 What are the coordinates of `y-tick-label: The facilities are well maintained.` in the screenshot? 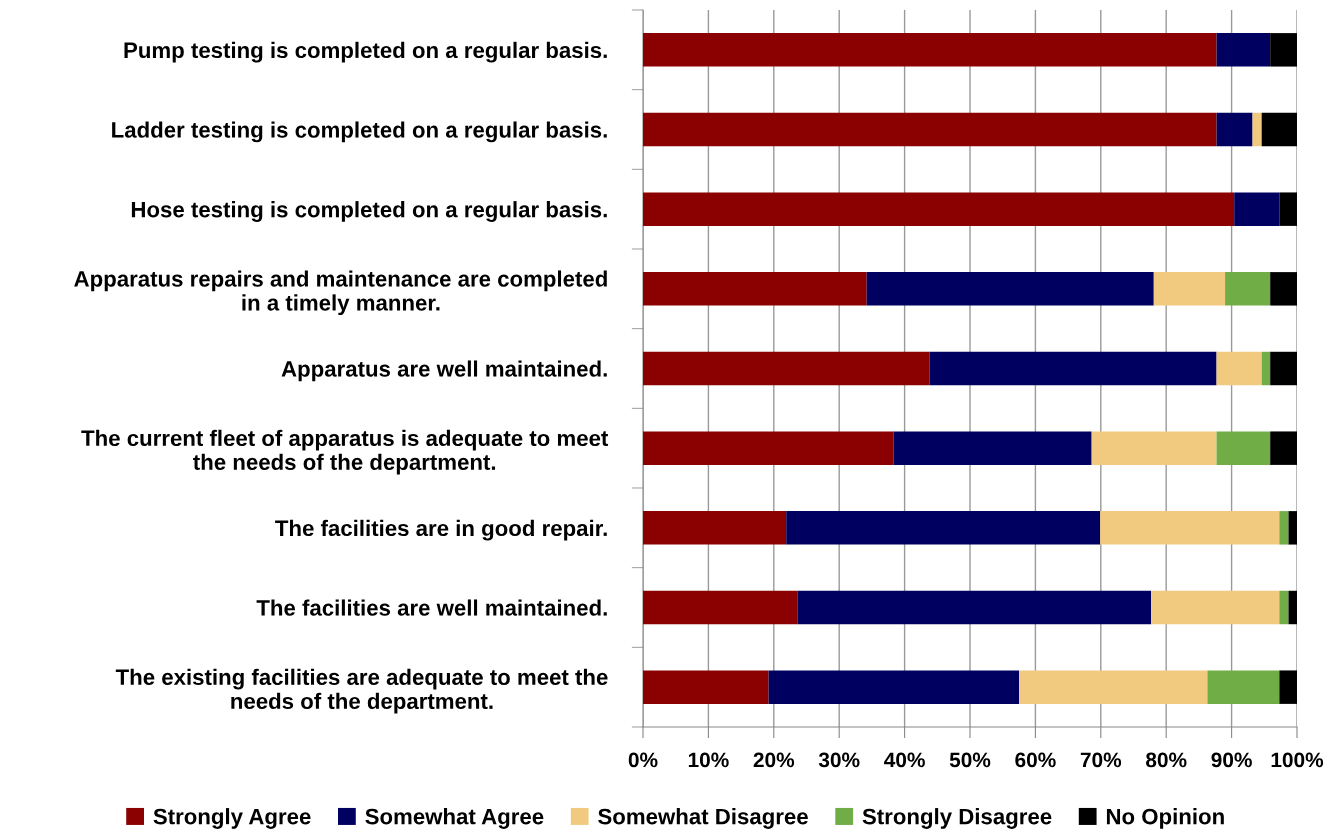 It's located at (431, 607).